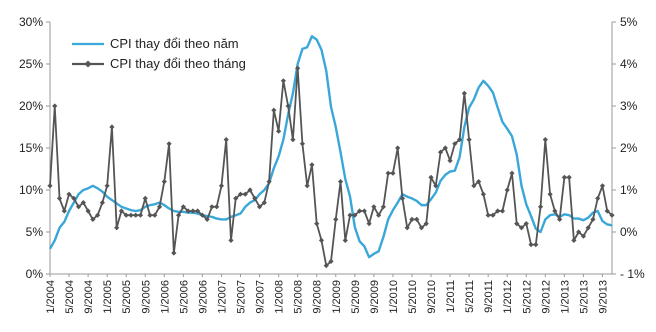 The image size is (656, 332). What do you see at coordinates (31, 64) in the screenshot?
I see `left-tick-label: 25%` at bounding box center [31, 64].